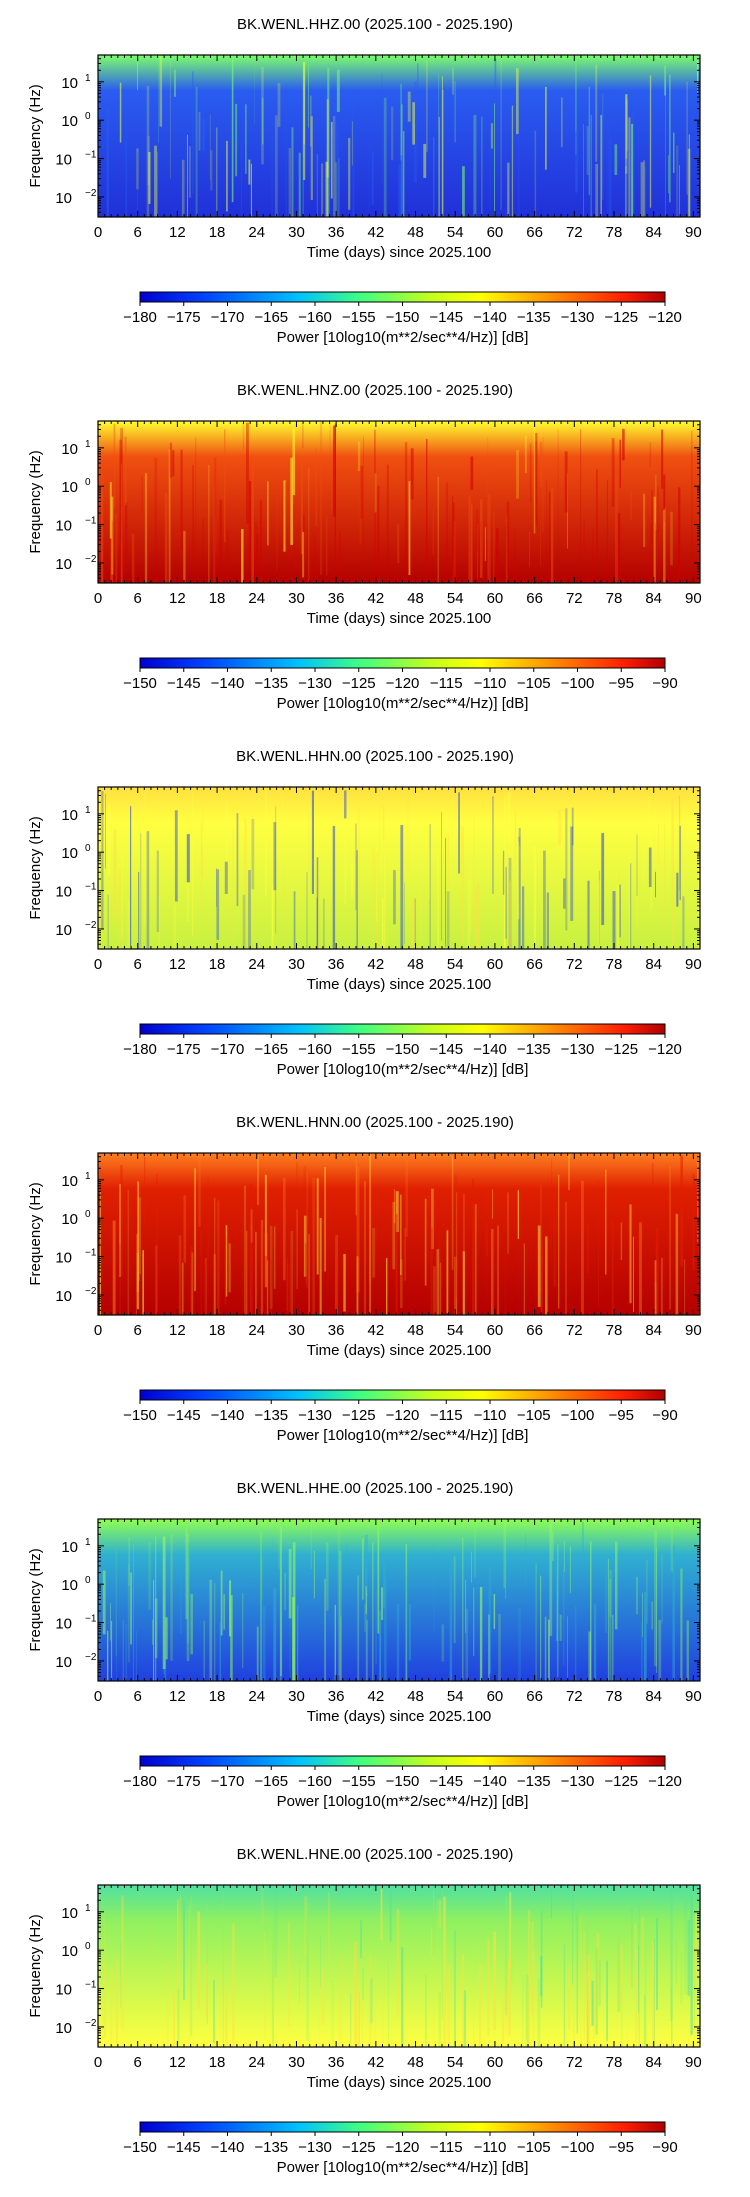 This screenshot has height=2197, width=750. I want to click on chart-title: BK.WENL.HNN.00 (2025.100 - 2025.190), so click(375, 1122).